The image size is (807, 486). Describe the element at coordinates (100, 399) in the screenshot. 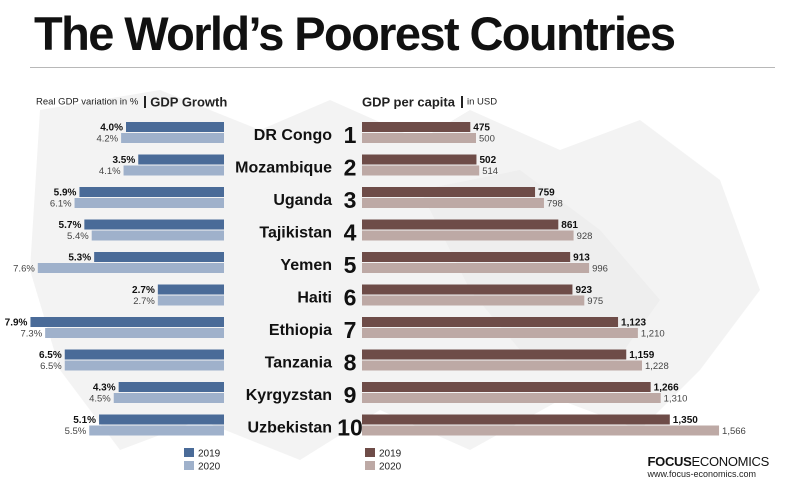

I see `growth-label-2020: 4.5%` at that location.